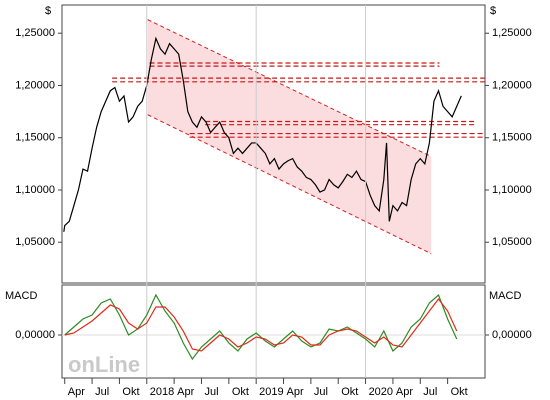 The width and height of the screenshot is (550, 400). Describe the element at coordinates (35, 33) in the screenshot. I see `y-tick-label: 1,25000` at that location.